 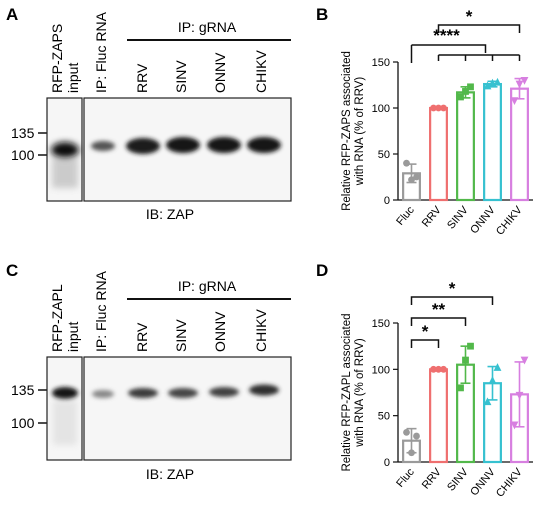 What do you see at coordinates (458, 480) in the screenshot?
I see `chart-d-x-tick-label-sinv: SINV` at bounding box center [458, 480].